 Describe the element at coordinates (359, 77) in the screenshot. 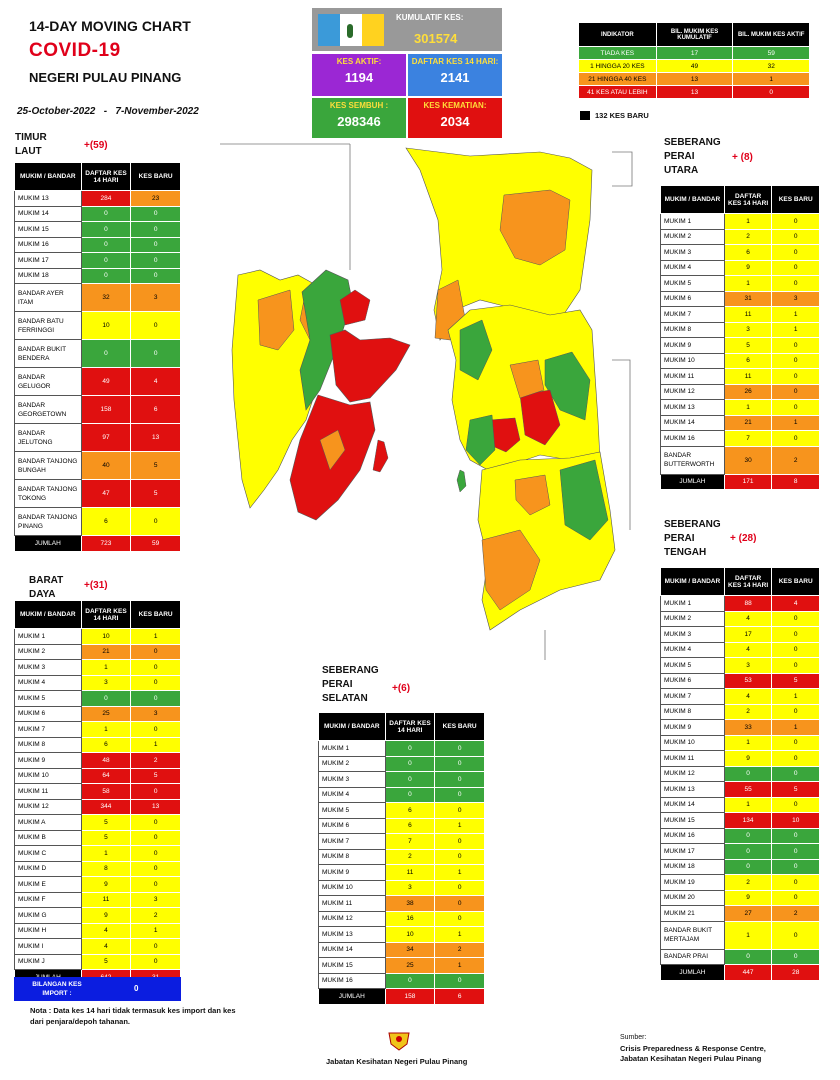

I see `aktif-value: 1194` at that location.